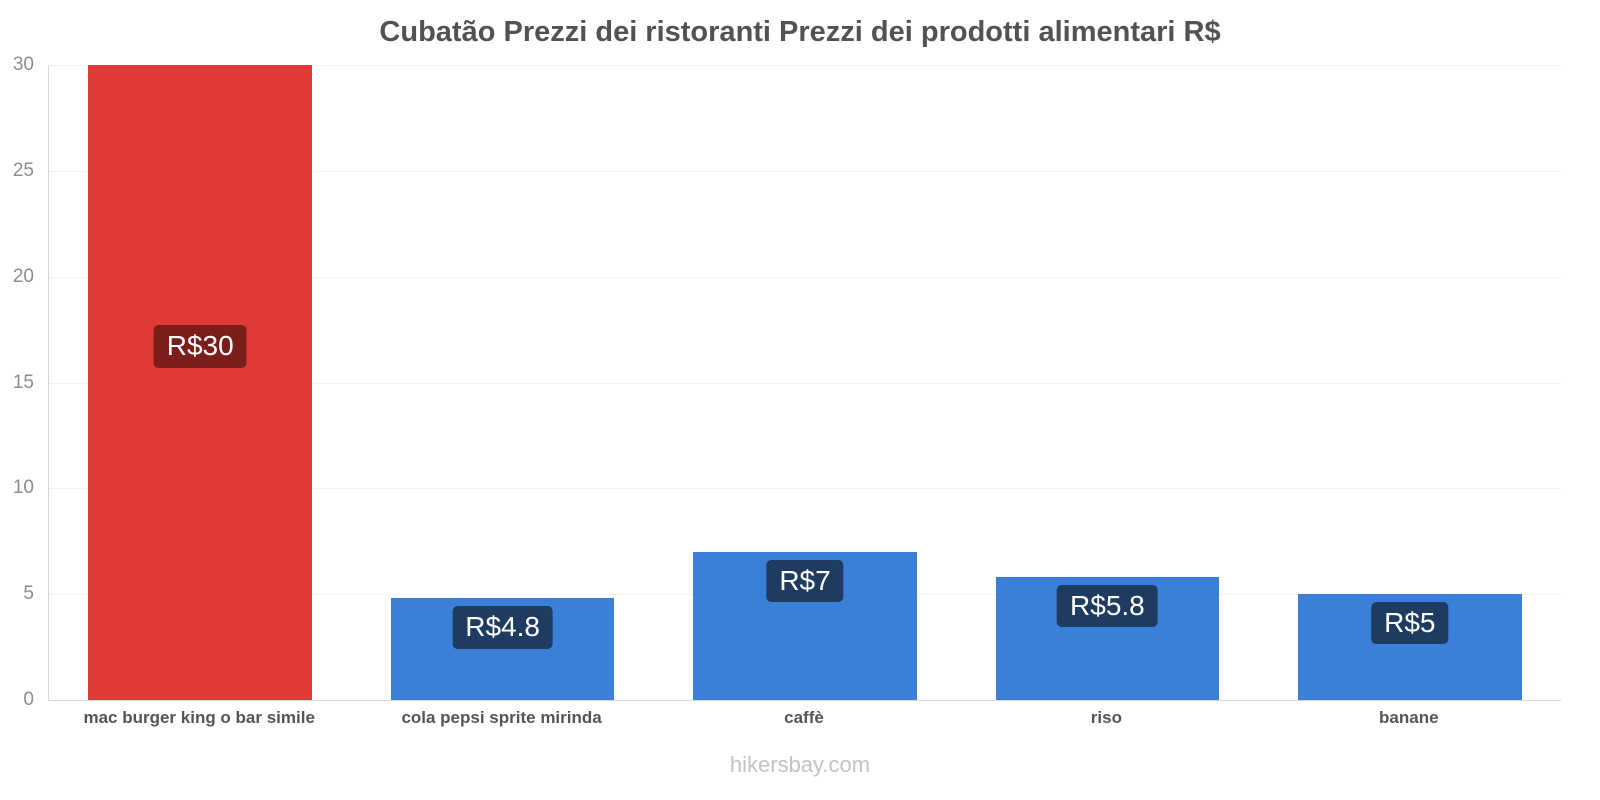 The height and width of the screenshot is (800, 1600). I want to click on y-axis: 0 5 10 15 20 25 30, so click(21, 382).